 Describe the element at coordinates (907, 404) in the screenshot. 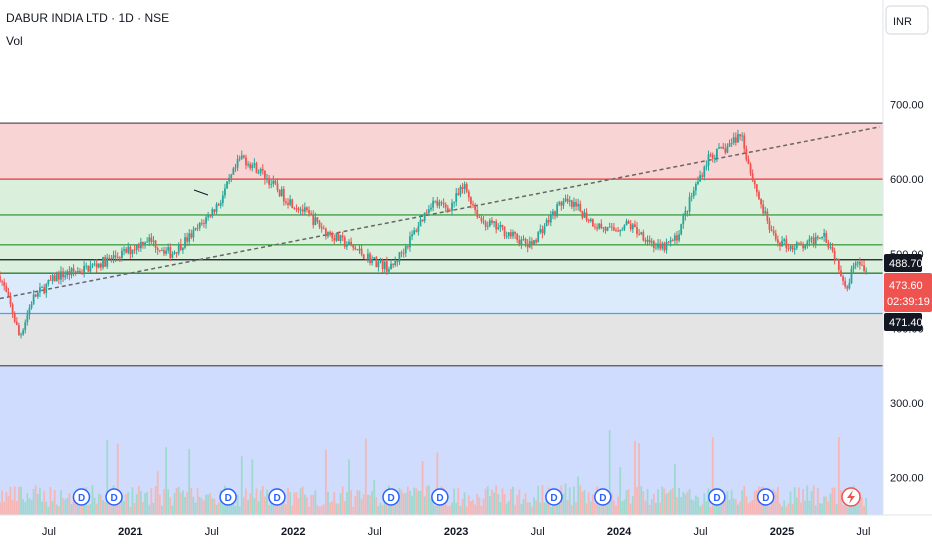

I see `price-tick-label: 300.00` at that location.